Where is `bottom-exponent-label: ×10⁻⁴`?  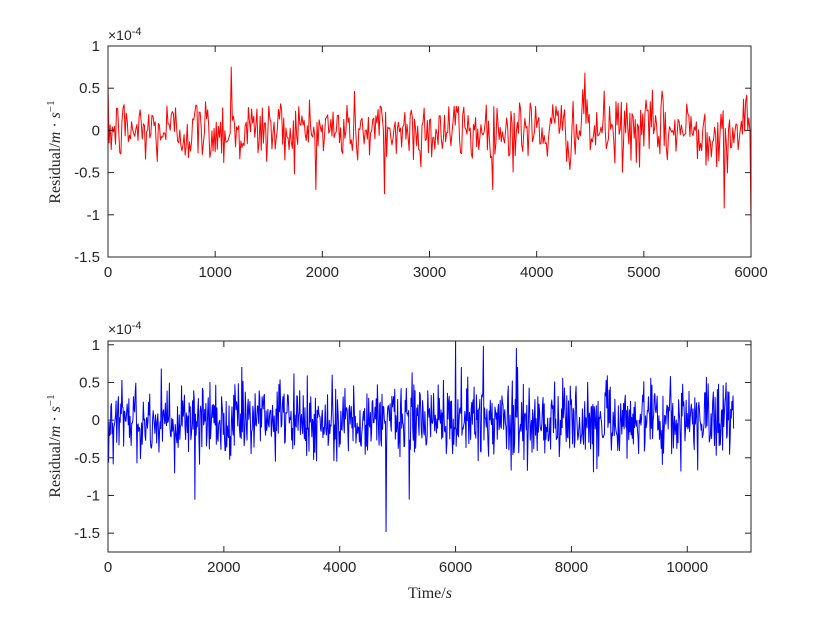
bottom-exponent-label: ×10⁻⁴ is located at coordinates (125, 328).